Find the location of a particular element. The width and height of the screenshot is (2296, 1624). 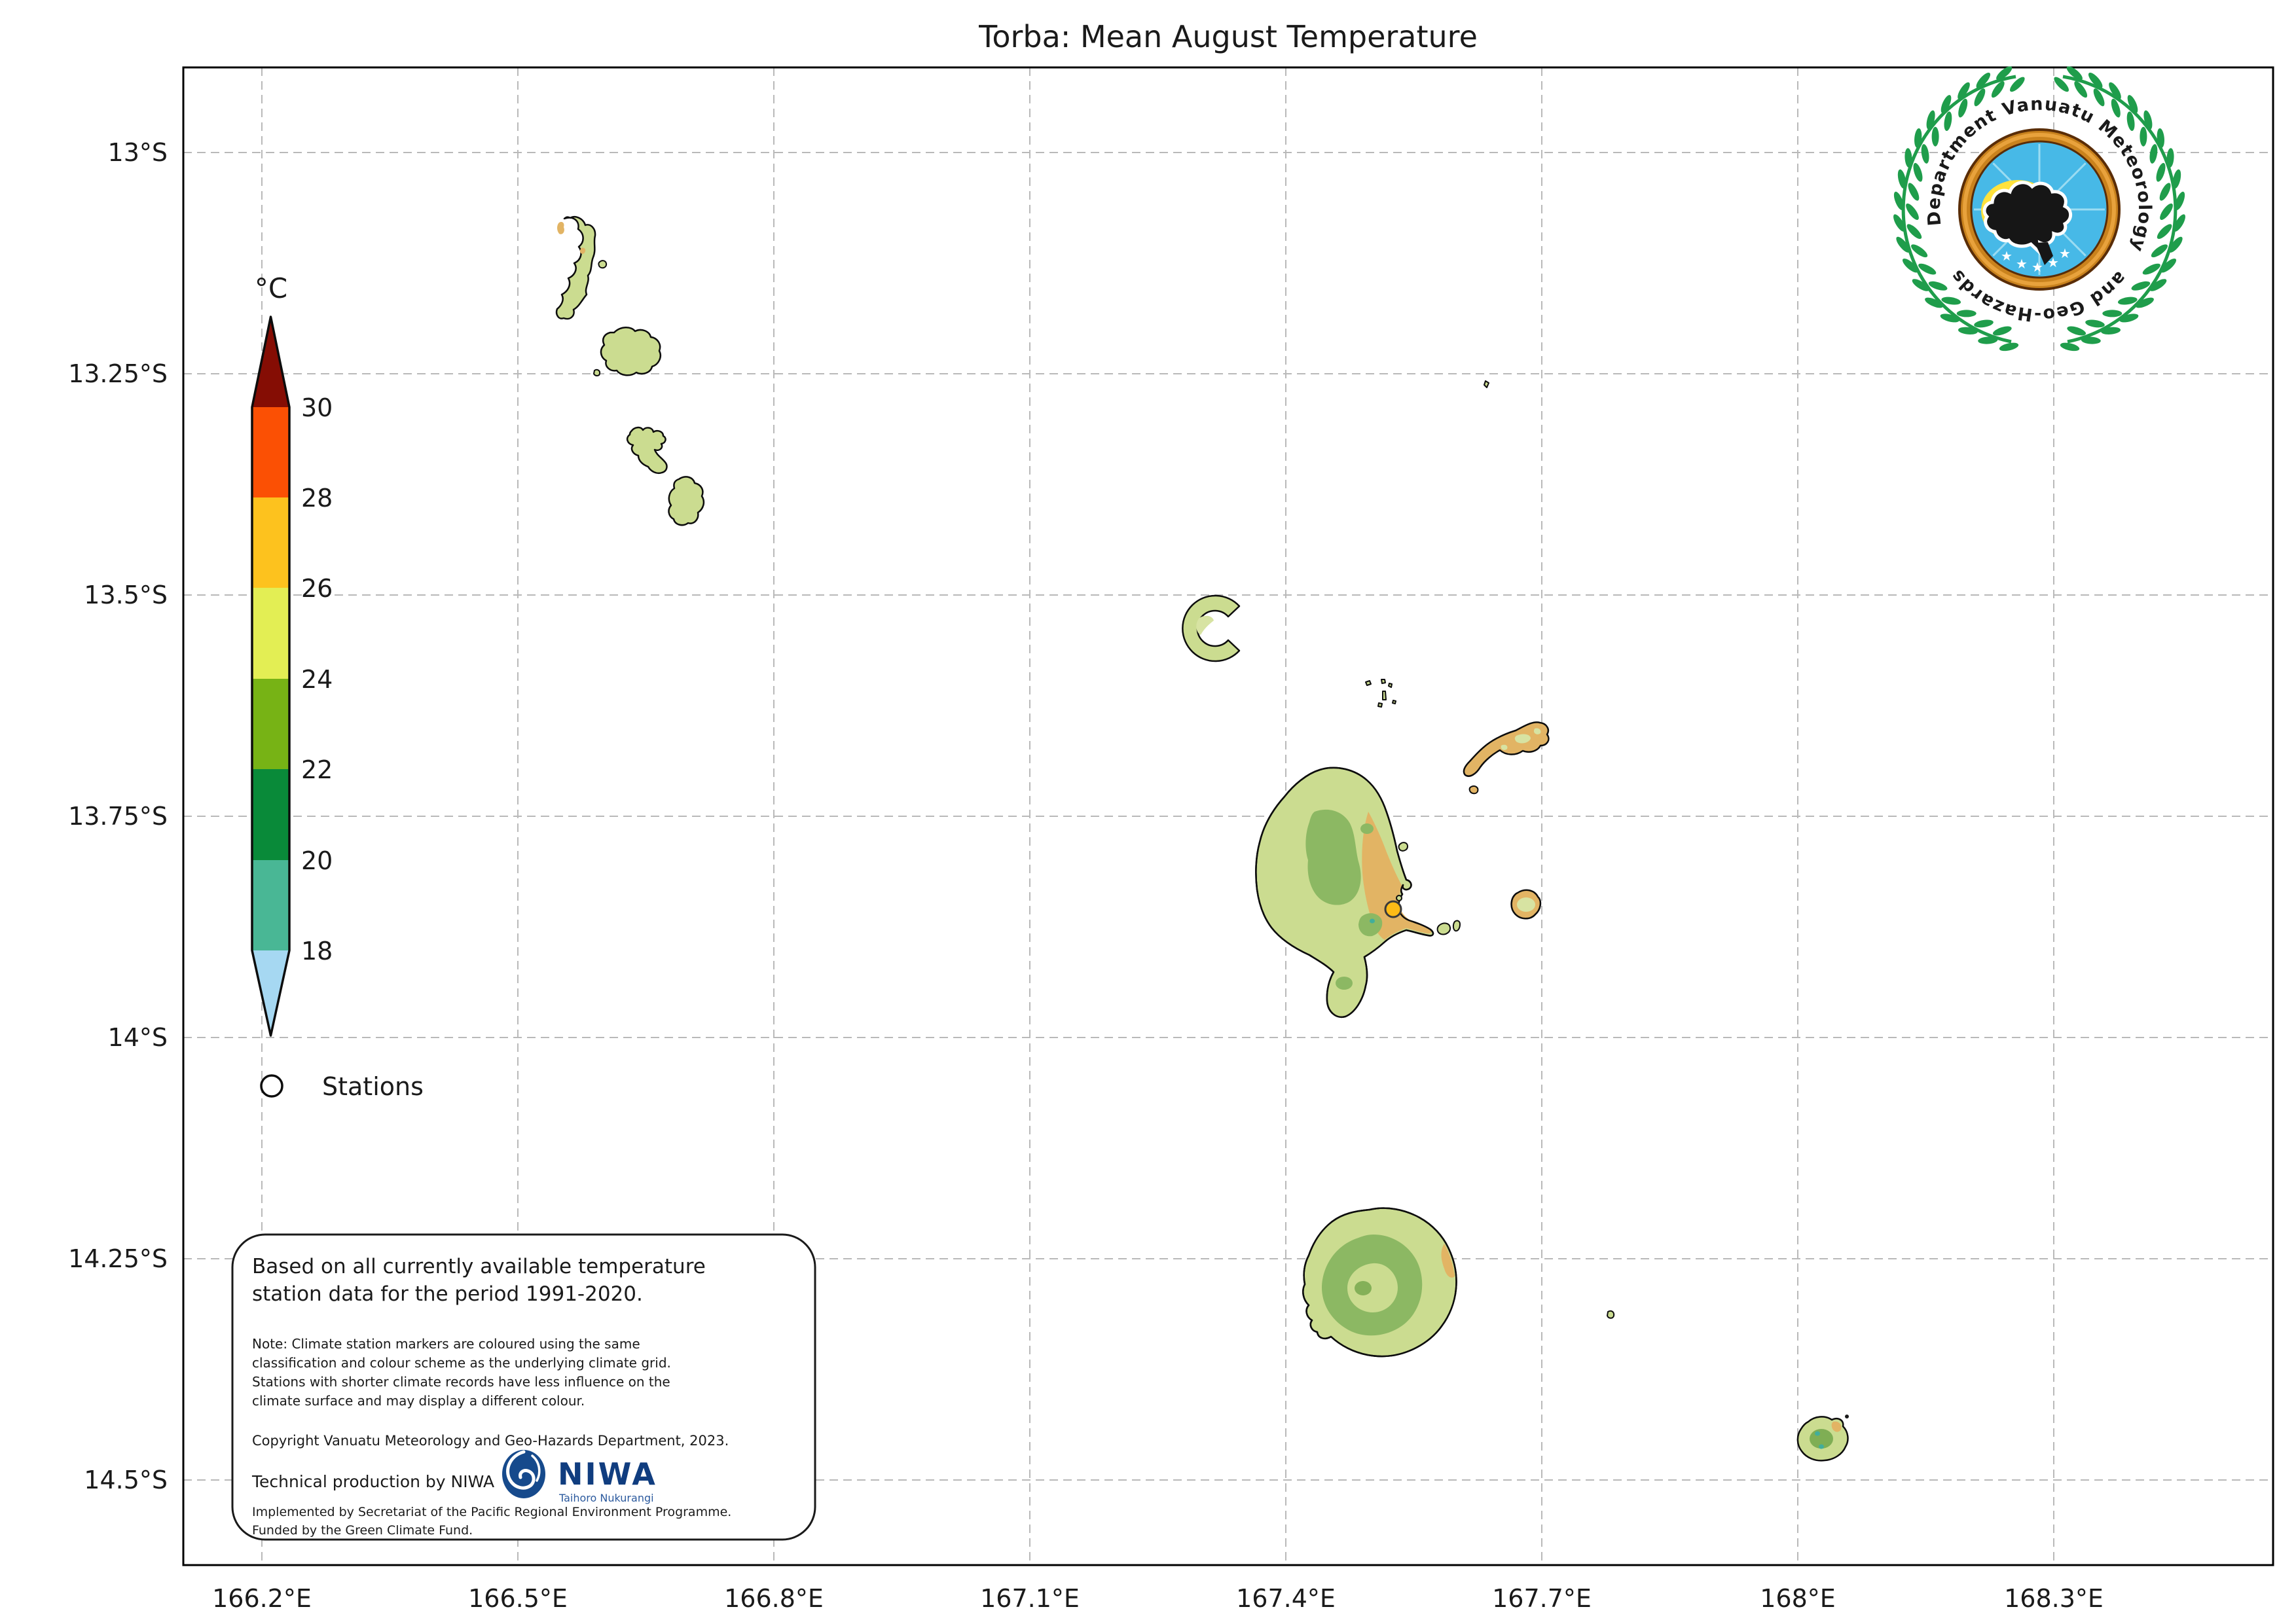

y-tick-label: 13.75°S is located at coordinates (118, 816).